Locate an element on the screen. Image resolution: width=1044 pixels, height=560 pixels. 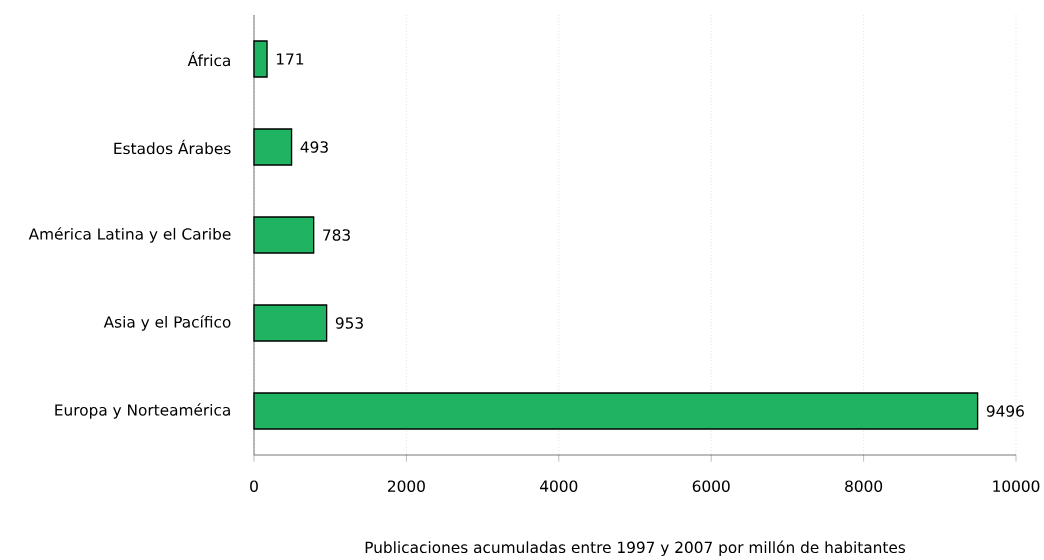
data-label: 9496 is located at coordinates (1005, 411).